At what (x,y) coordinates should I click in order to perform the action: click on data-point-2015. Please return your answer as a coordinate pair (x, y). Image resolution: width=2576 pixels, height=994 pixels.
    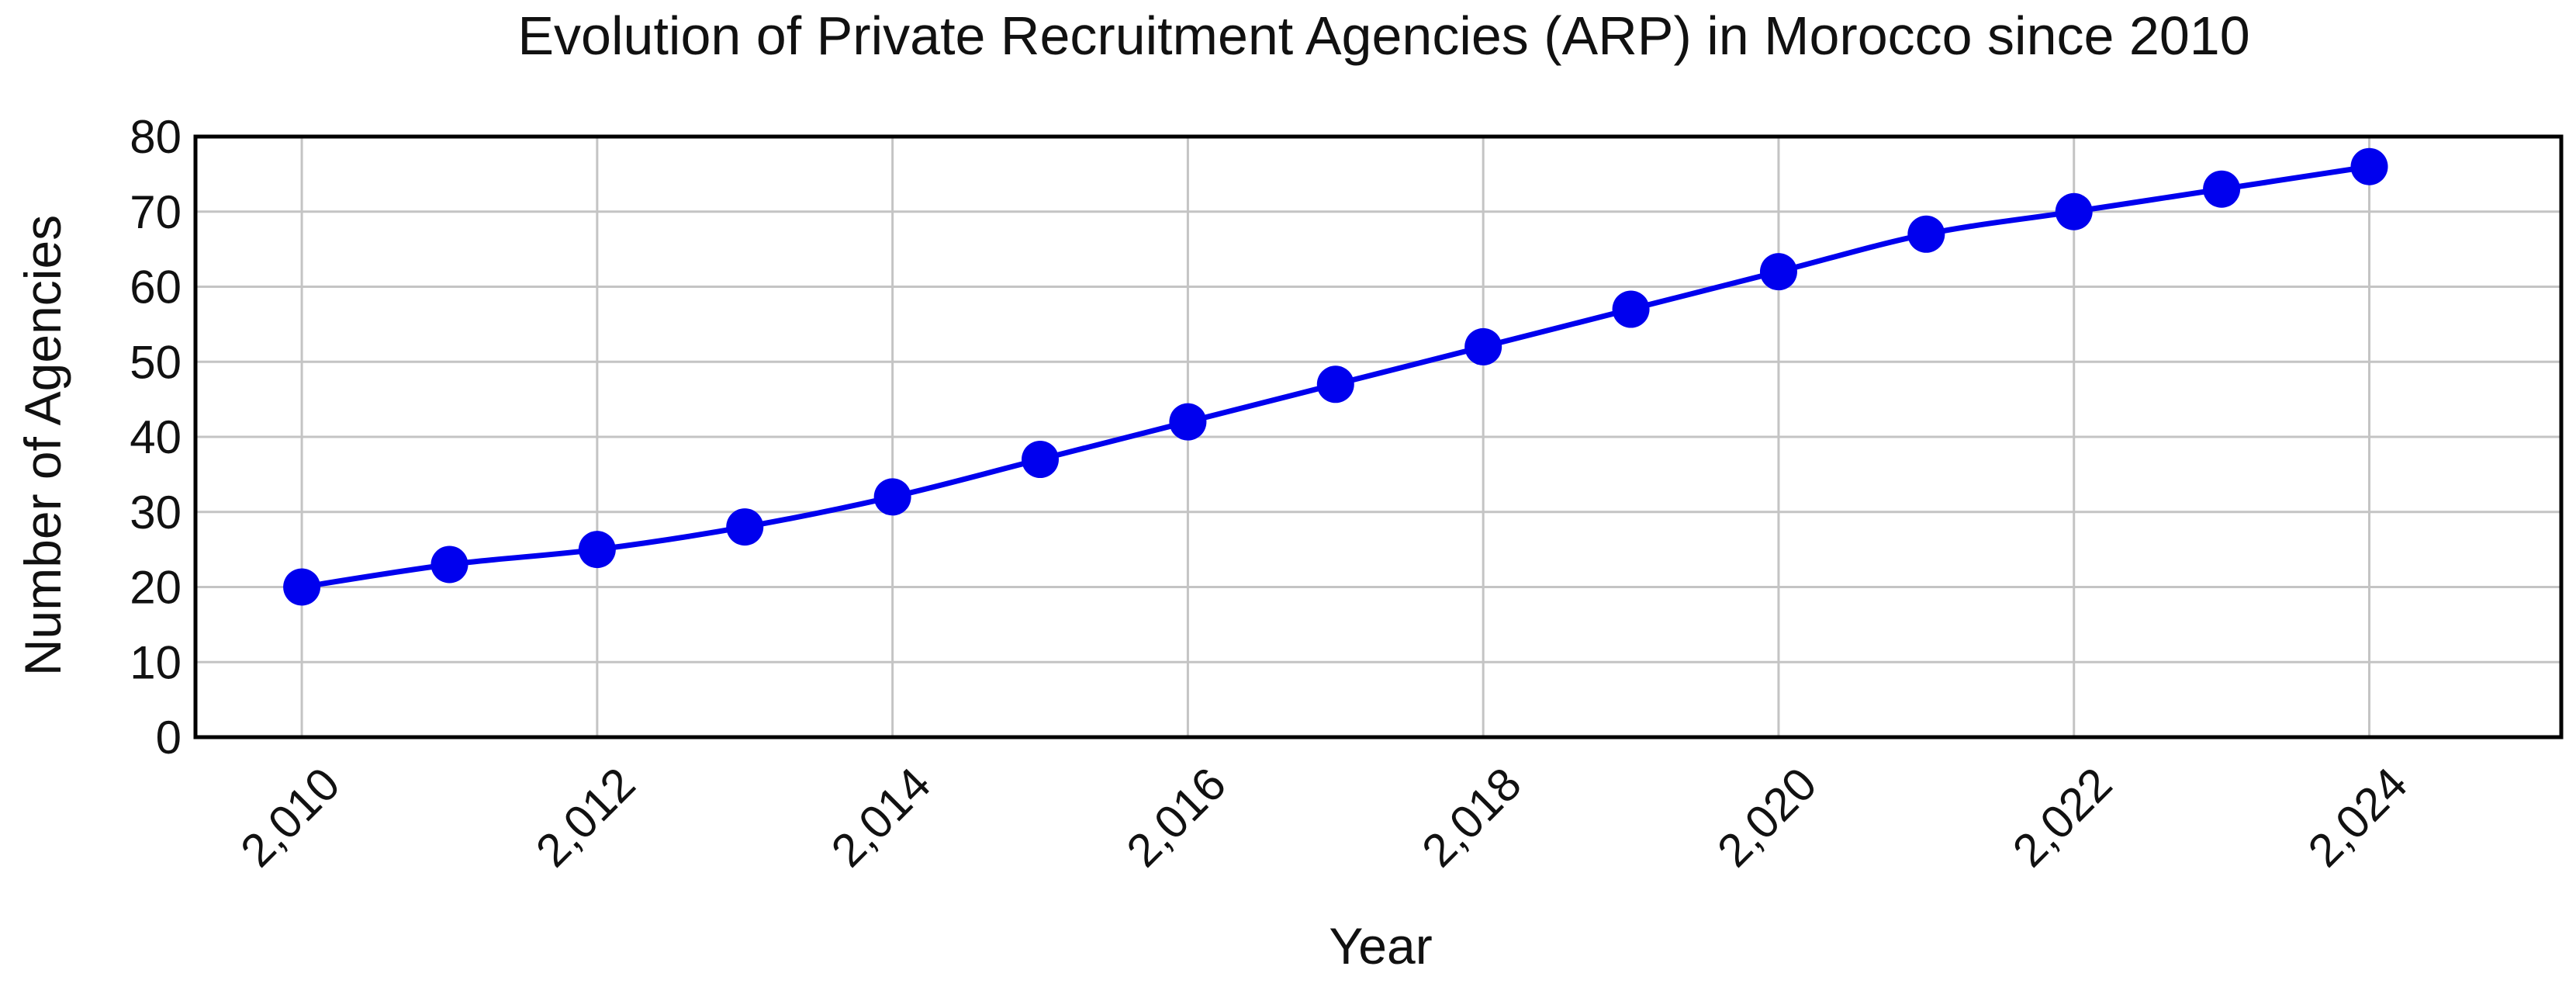
    Looking at the image, I should click on (1041, 460).